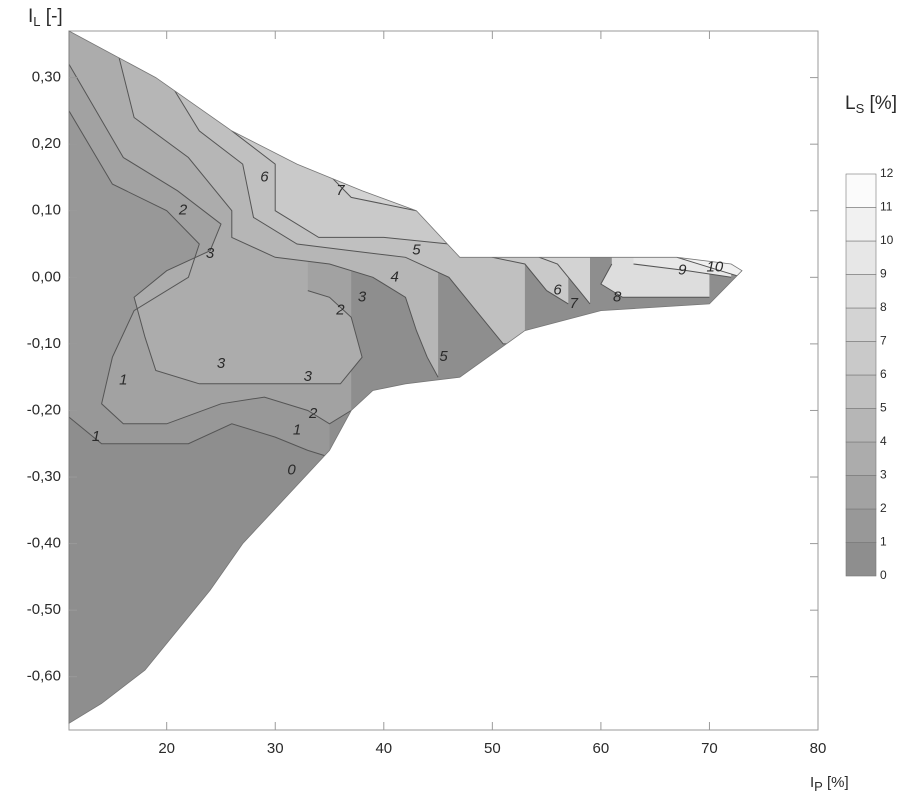 The height and width of the screenshot is (795, 914). What do you see at coordinates (44, 609) in the screenshot?
I see `y-tick-label: -0,50` at bounding box center [44, 609].